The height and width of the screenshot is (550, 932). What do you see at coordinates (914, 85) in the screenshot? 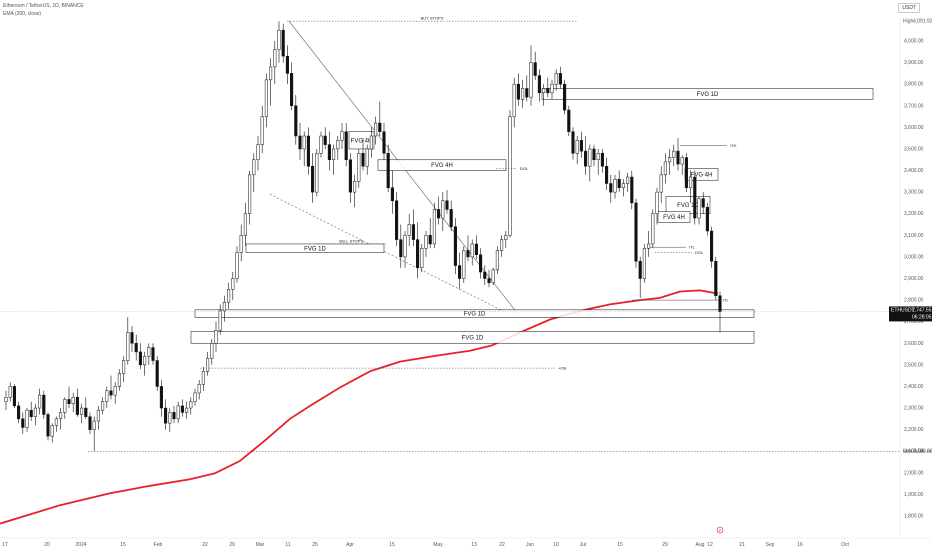
I see `y-tick-label: 3,800.00` at bounding box center [914, 85].